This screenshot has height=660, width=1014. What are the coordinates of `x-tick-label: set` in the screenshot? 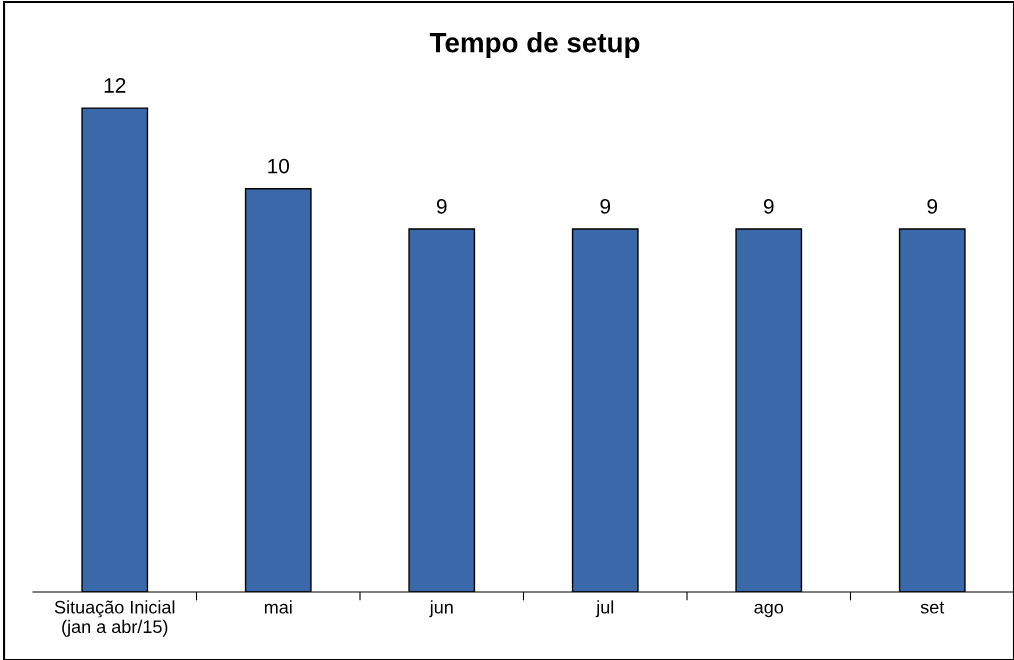 It's located at (932, 607).